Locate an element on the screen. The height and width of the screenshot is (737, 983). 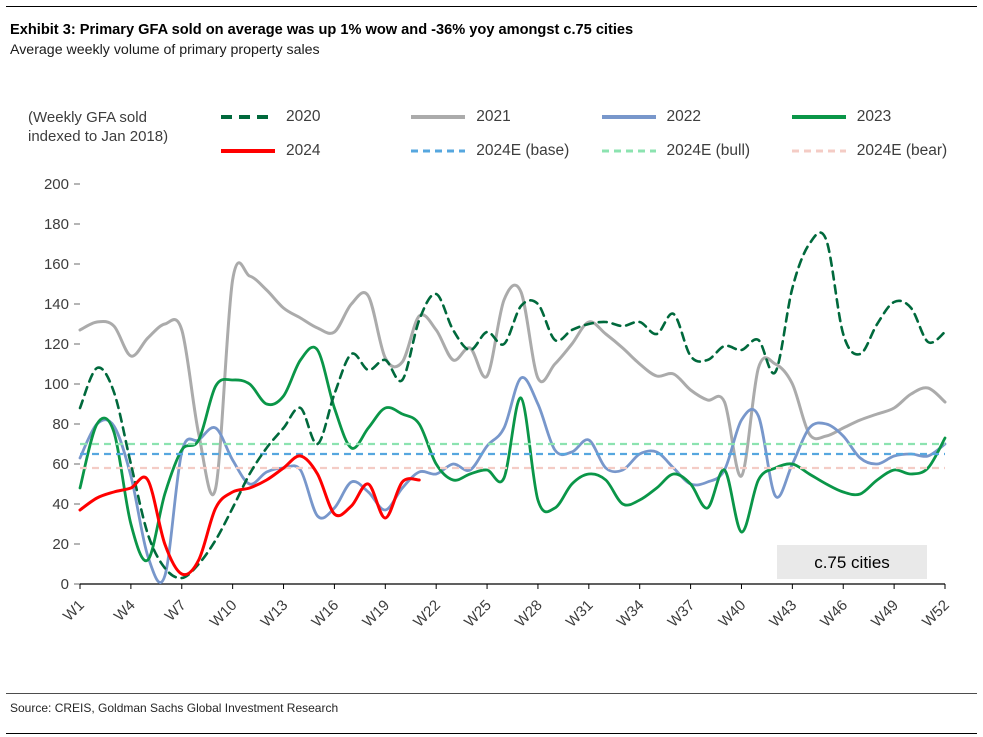
x-tick-label: W49 is located at coordinates (885, 614).